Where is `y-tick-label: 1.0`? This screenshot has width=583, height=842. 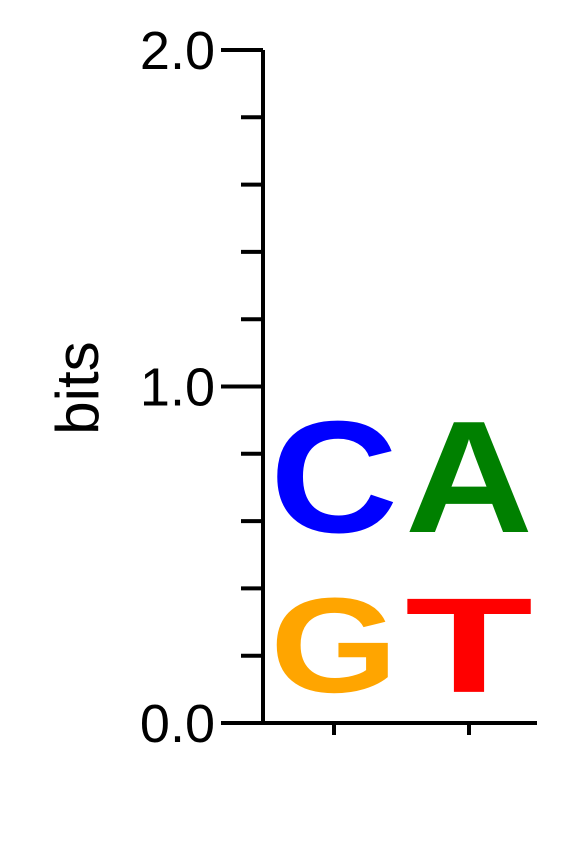 y-tick-label: 1.0 is located at coordinates (177, 388).